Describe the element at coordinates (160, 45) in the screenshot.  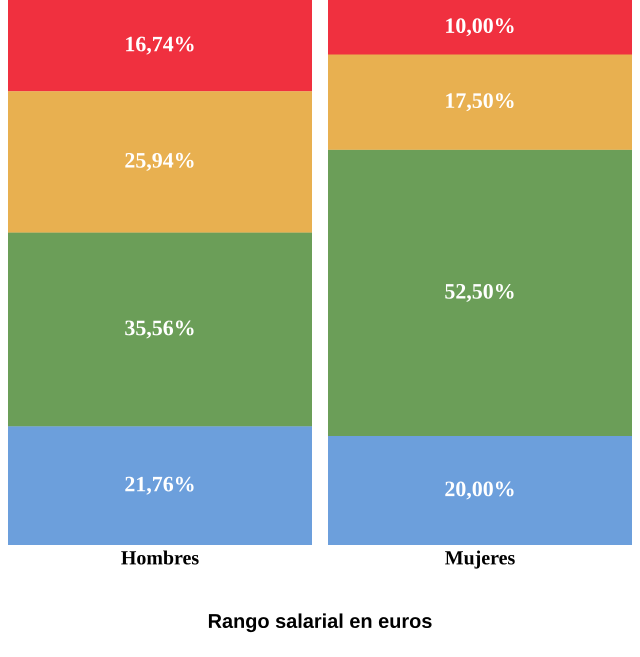
I see `data-label: 16,74%` at that location.